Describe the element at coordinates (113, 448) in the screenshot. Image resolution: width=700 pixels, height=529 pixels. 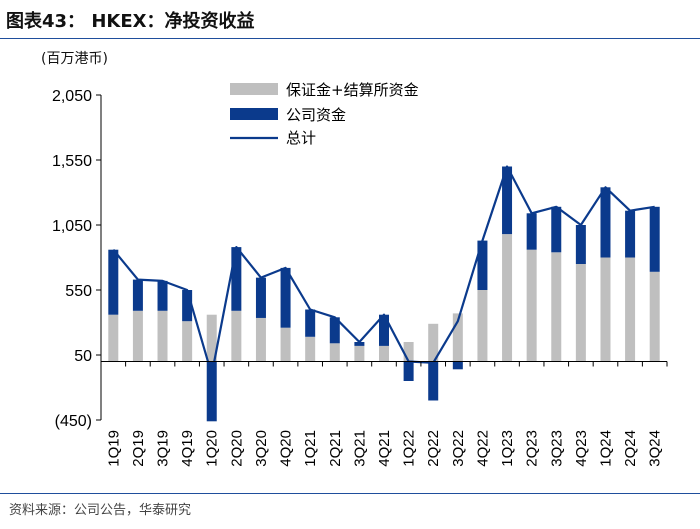
I see `x-tick-label: 1Q19` at that location.